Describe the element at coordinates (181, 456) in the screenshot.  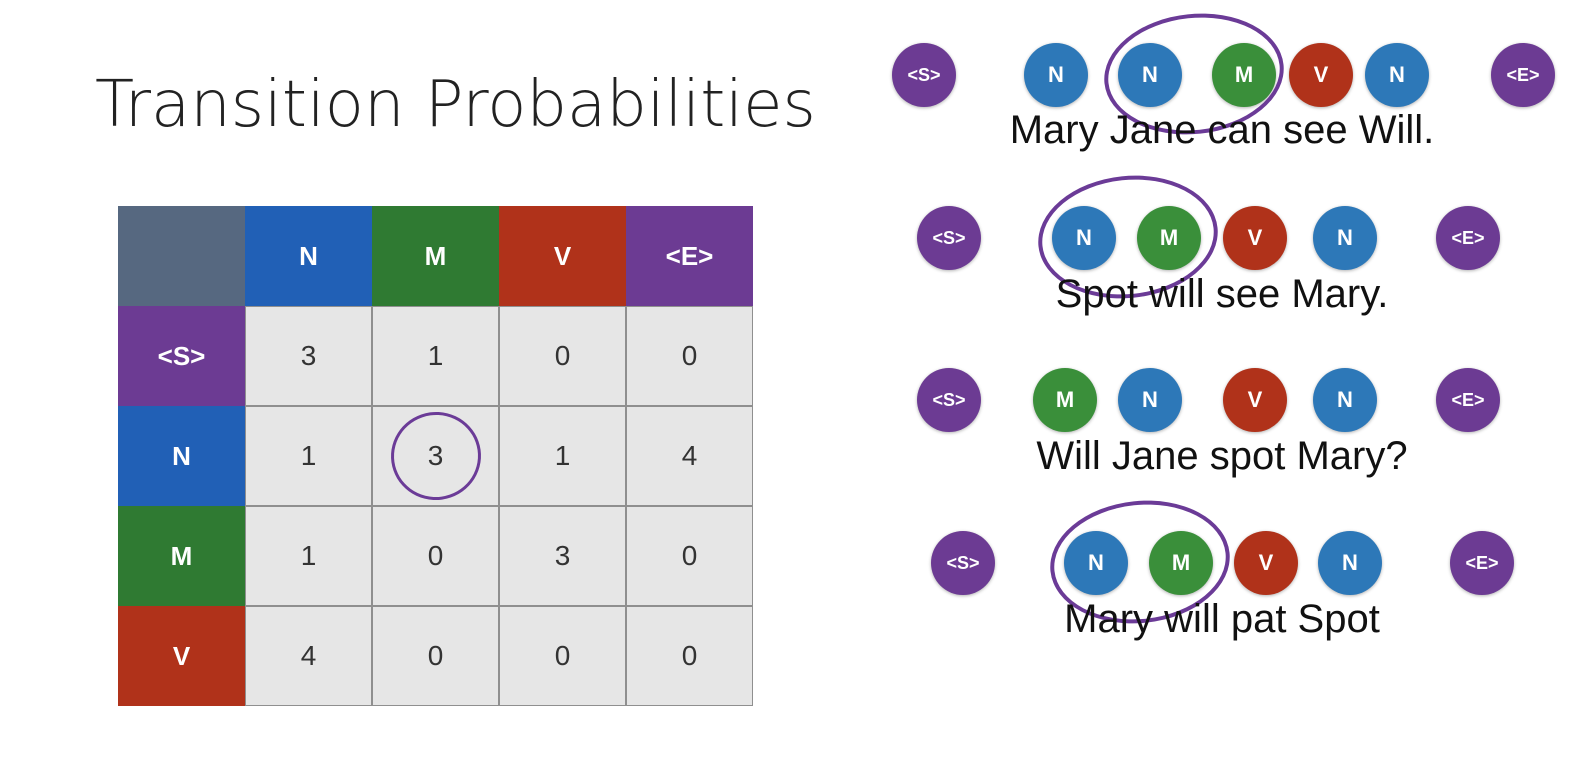
I see `row-header-n: N` at that location.